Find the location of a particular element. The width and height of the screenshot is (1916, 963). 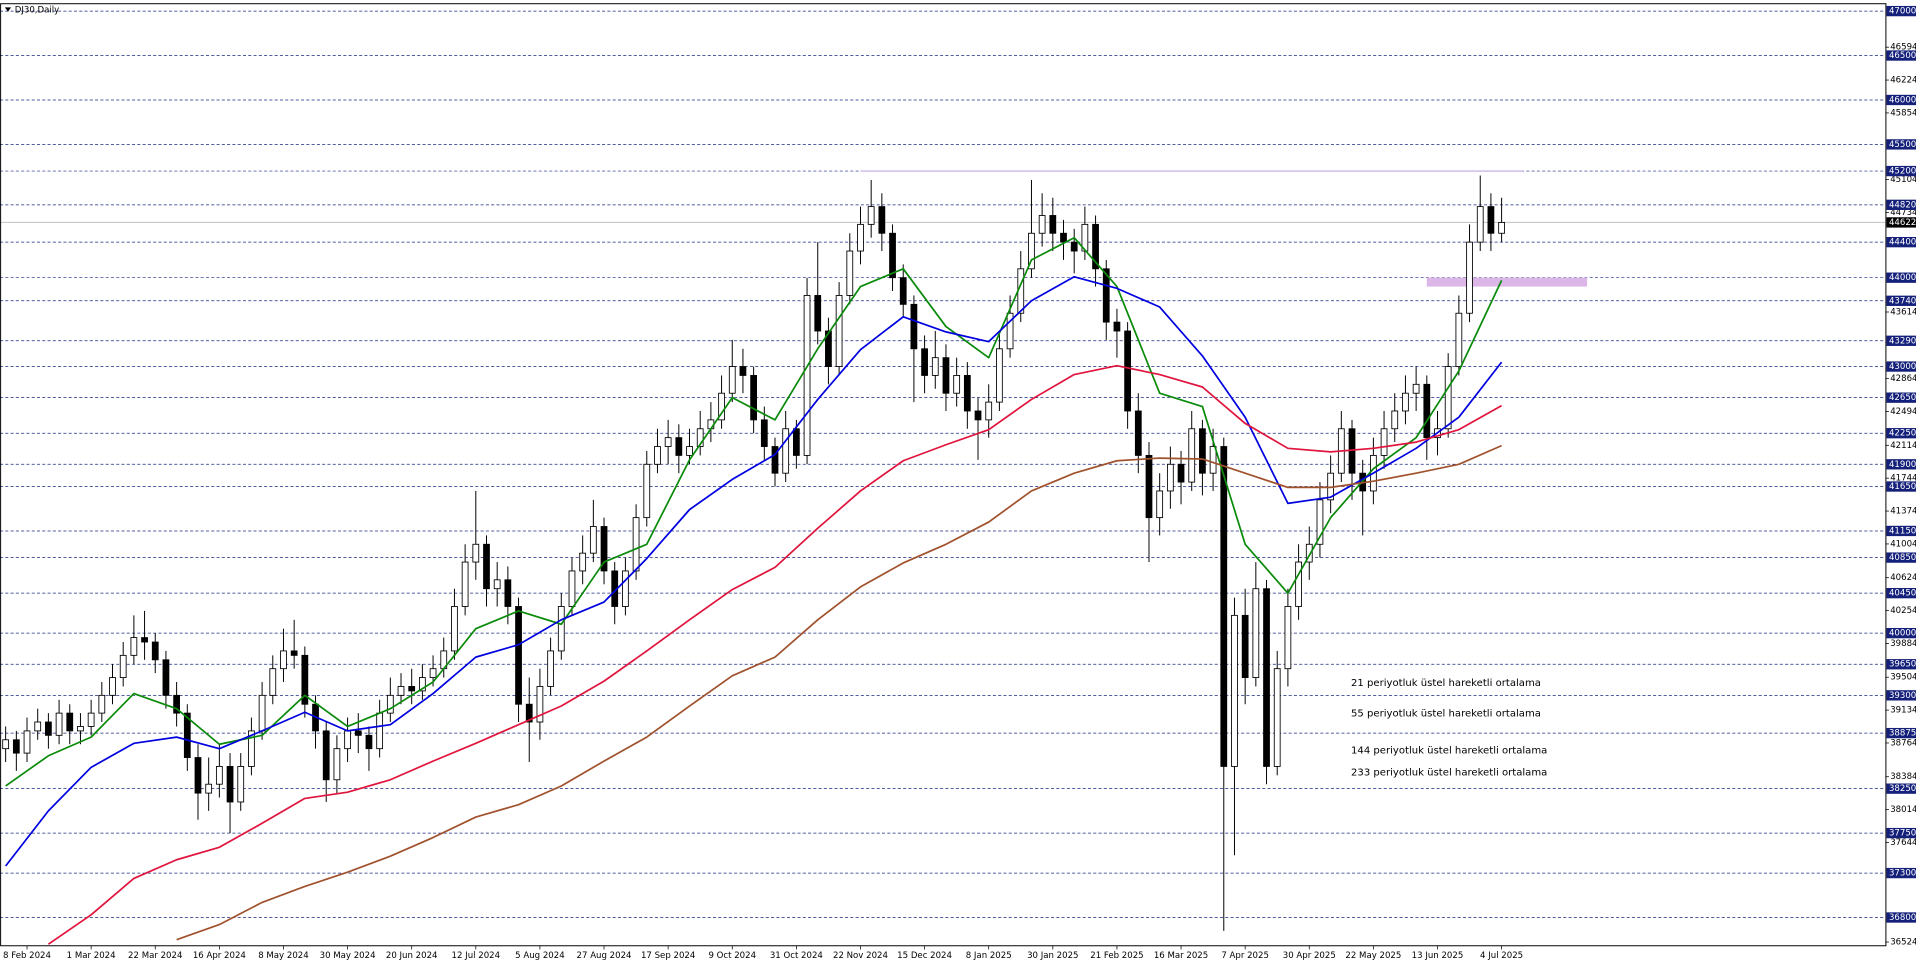

legend-entry: 233 periyotluk üstel hareketli ortalama is located at coordinates (1449, 773).